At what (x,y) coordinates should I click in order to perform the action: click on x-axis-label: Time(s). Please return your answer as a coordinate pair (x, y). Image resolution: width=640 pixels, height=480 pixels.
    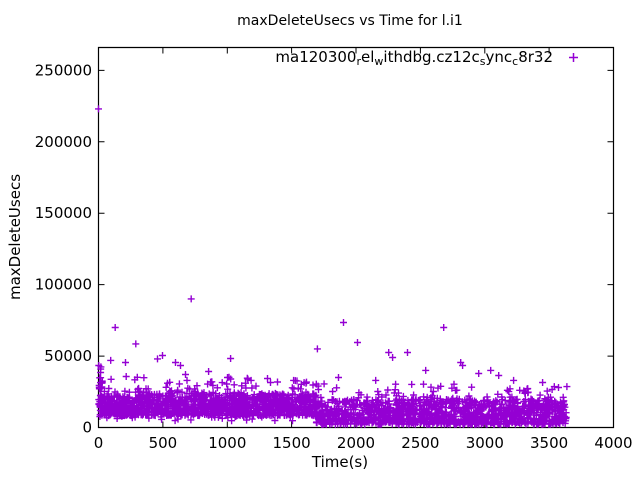
    Looking at the image, I should click on (339, 462).